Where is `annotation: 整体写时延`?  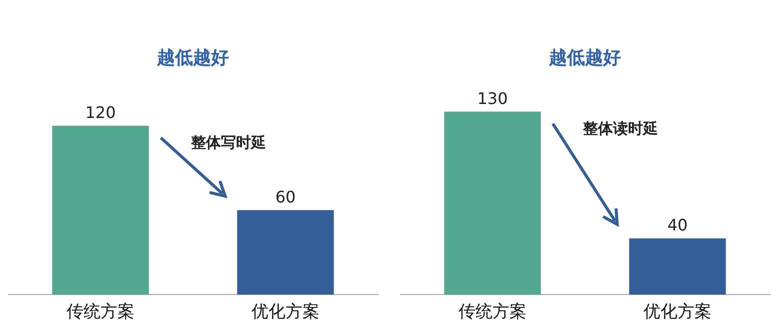 annotation: 整体写时延 is located at coordinates (228, 143).